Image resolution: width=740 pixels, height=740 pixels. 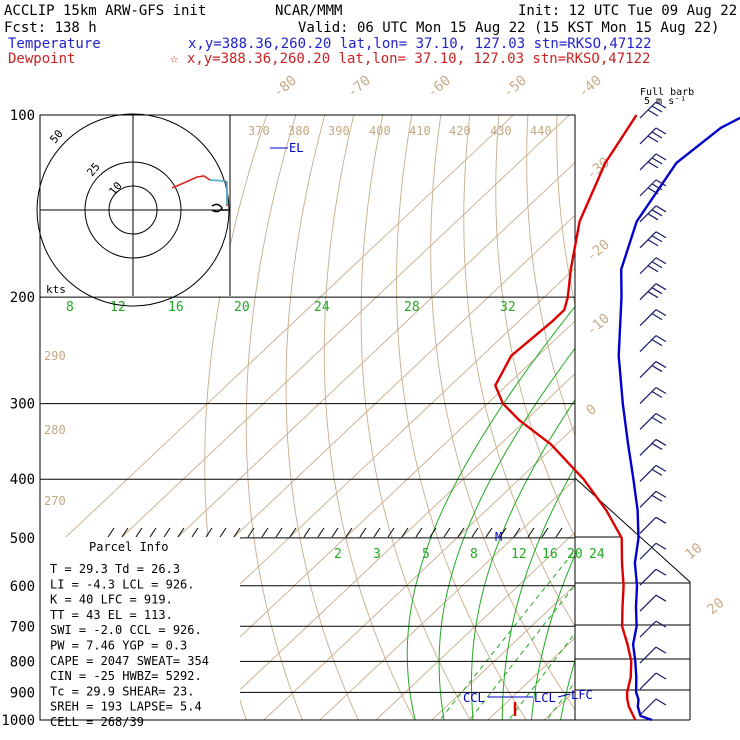 I want to click on parcel-info-row: SREH = 193 LAPSE= 5.4, so click(x=126, y=707).